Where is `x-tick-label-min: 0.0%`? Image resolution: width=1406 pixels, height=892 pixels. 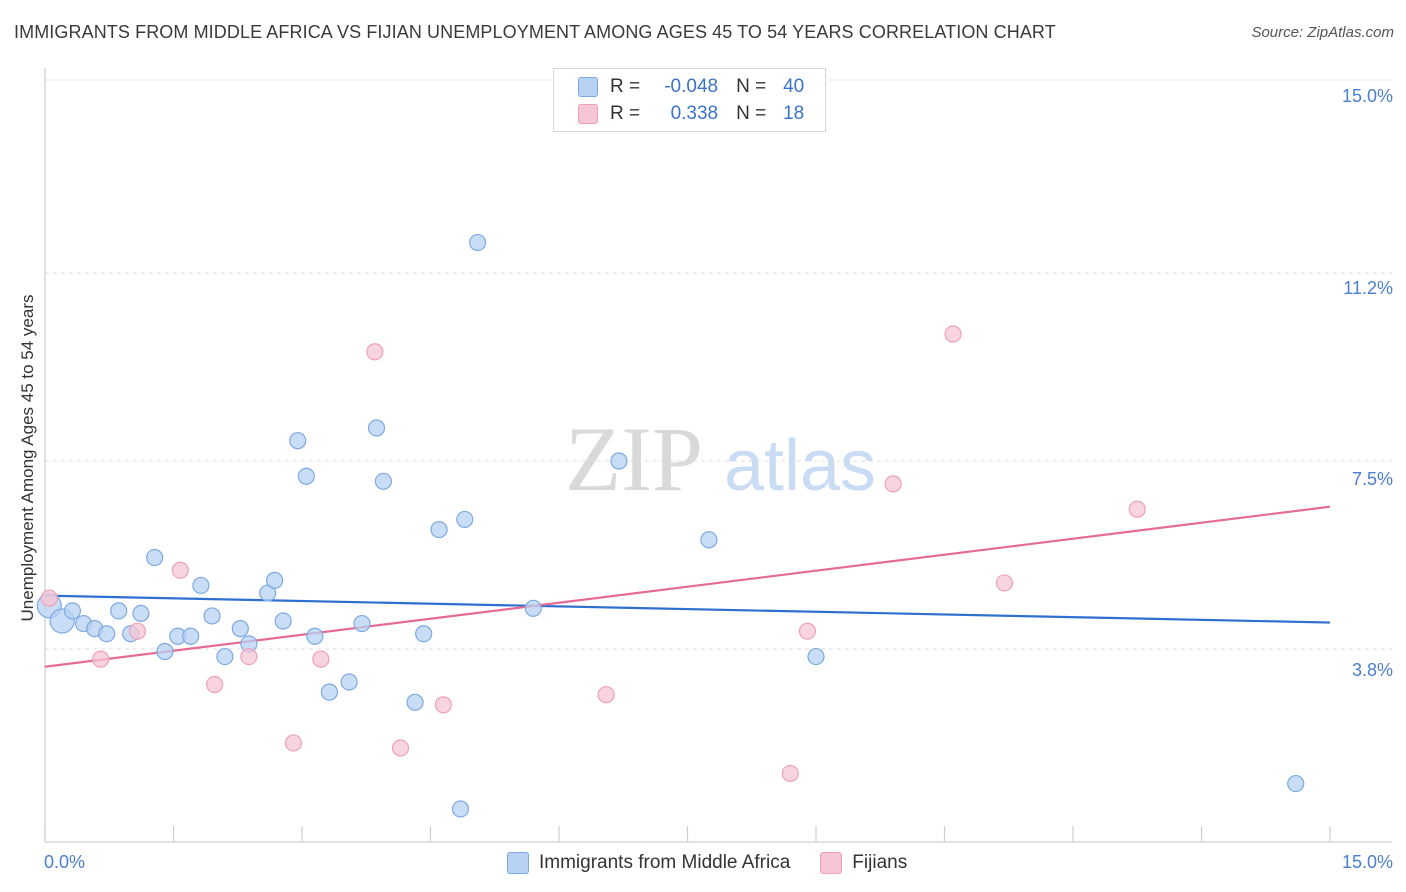
x-tick-label-min: 0.0% is located at coordinates (65, 862).